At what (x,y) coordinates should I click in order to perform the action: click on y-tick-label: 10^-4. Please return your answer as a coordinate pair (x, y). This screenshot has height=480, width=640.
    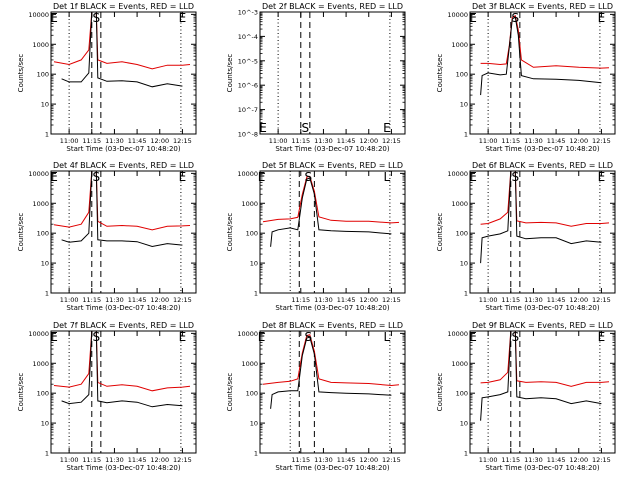
    Looking at the image, I should click on (248, 37).